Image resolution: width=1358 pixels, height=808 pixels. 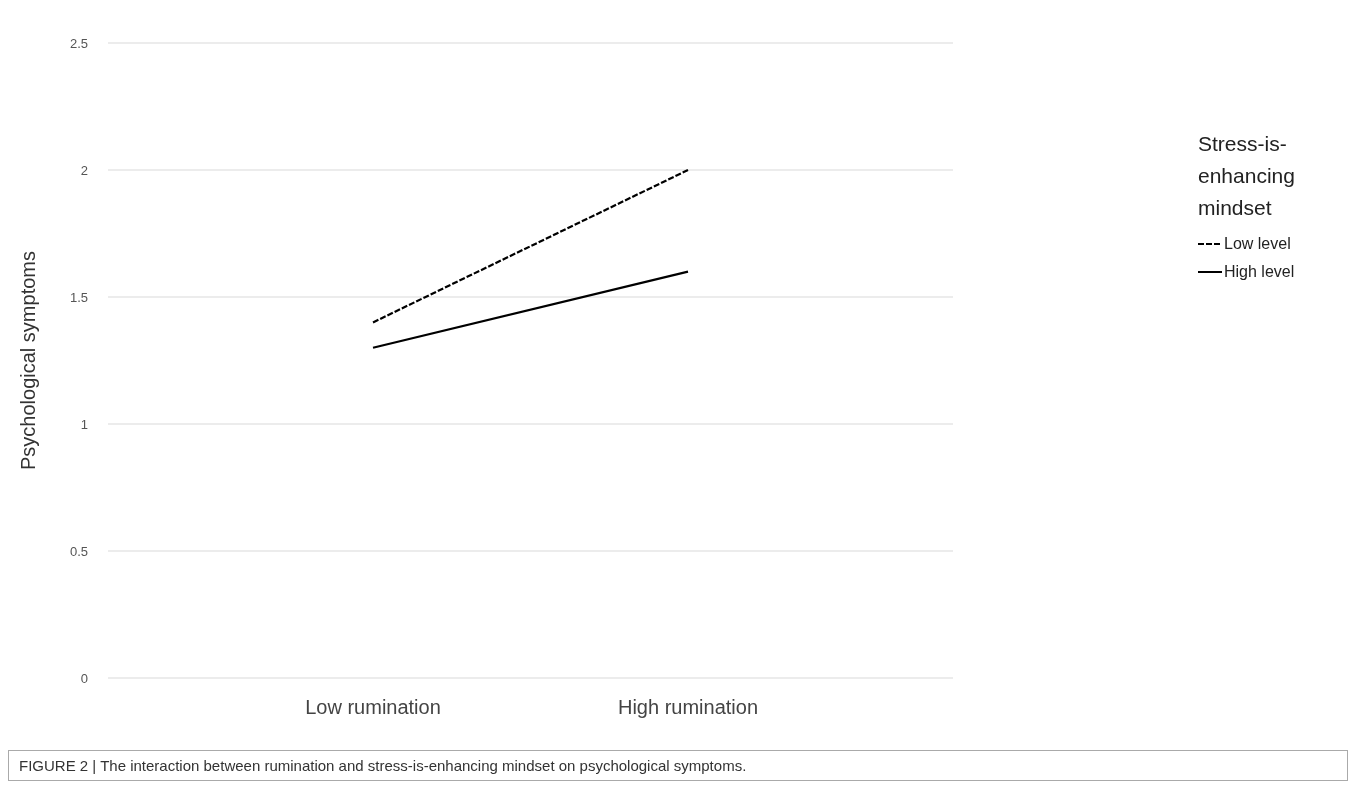 I want to click on x-tick-label: Low rumination, so click(x=373, y=707).